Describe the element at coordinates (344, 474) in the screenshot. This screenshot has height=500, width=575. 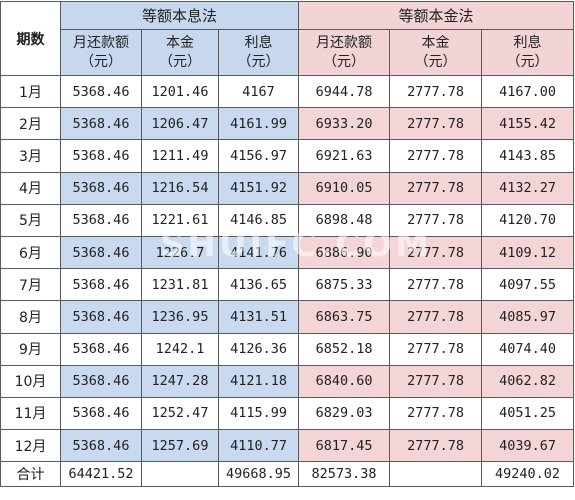
I see `total-cell: 82573.38` at that location.